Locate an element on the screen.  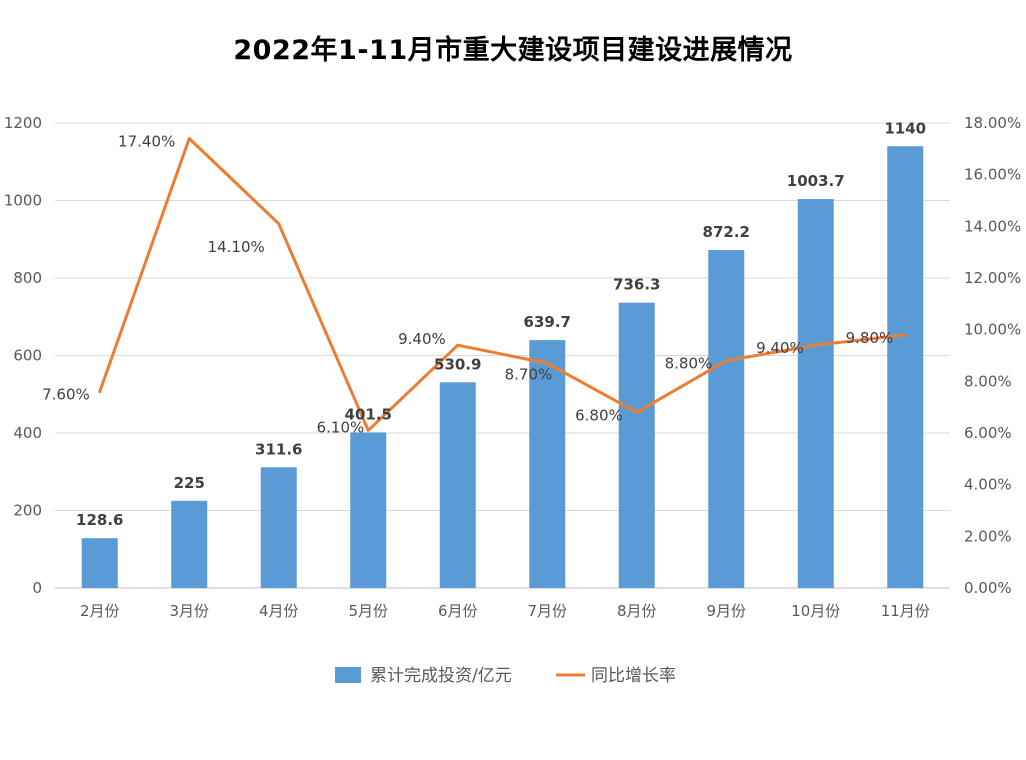
line-data-label: 7.60% is located at coordinates (66, 395).